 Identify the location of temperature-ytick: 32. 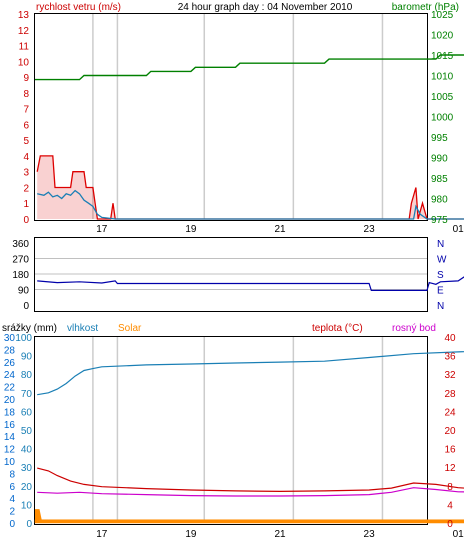
(450, 375).